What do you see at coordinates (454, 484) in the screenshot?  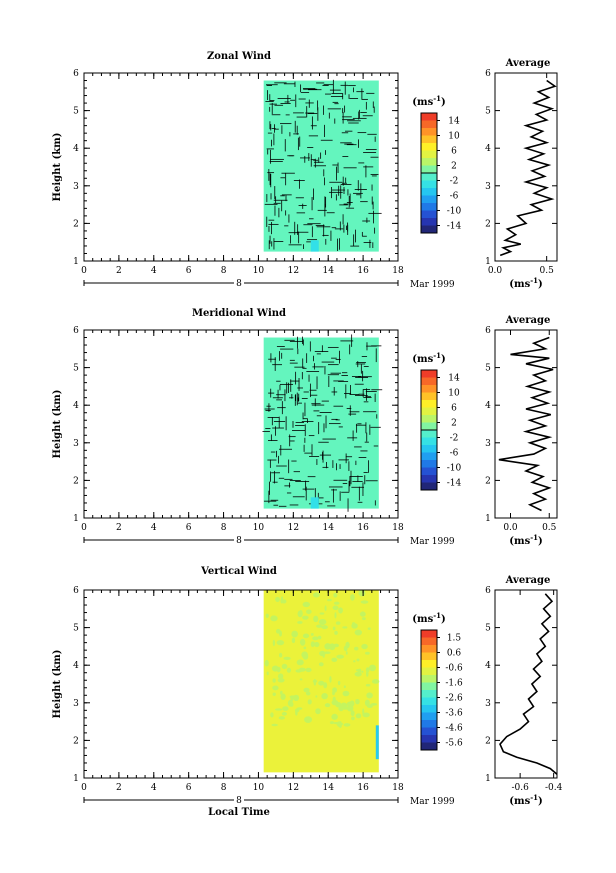 I see `colorbar-tick-label: -14` at bounding box center [454, 484].